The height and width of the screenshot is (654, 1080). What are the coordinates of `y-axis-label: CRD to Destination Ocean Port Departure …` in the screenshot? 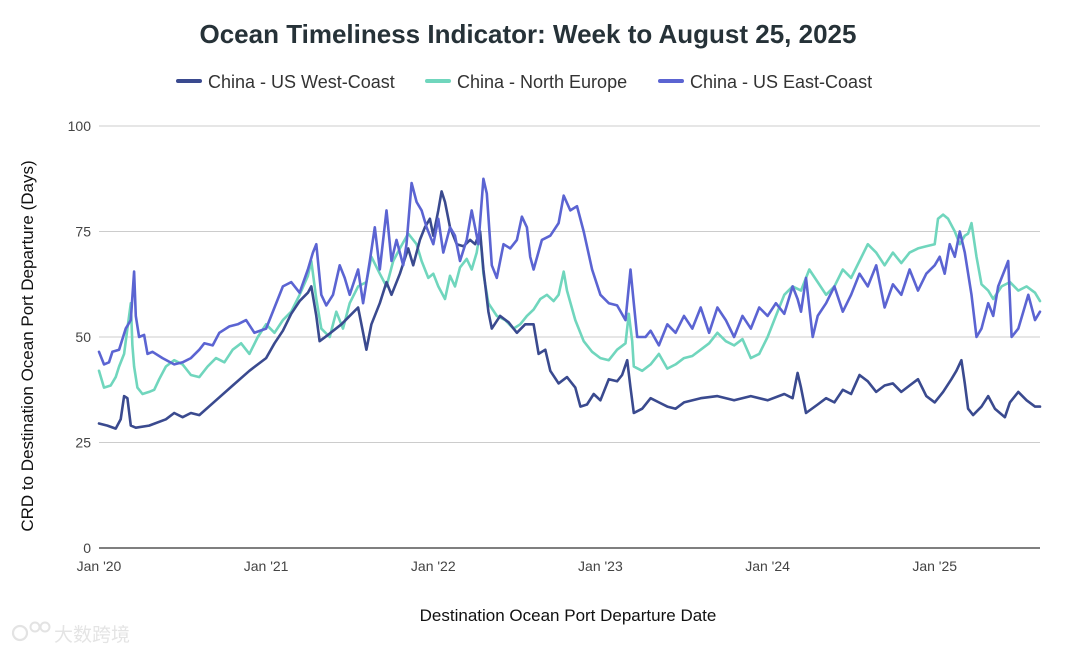 It's located at (27, 345).